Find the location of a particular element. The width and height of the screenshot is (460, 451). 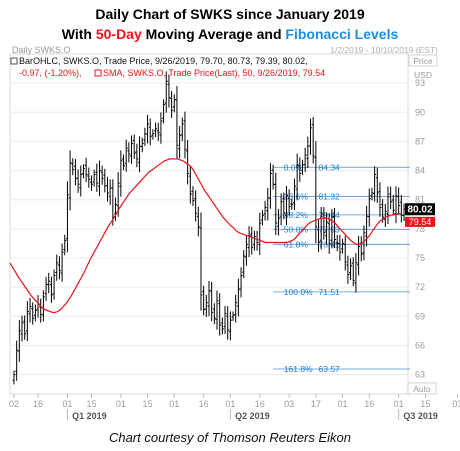

fib-percent-label: 161.8% is located at coordinates (298, 369).